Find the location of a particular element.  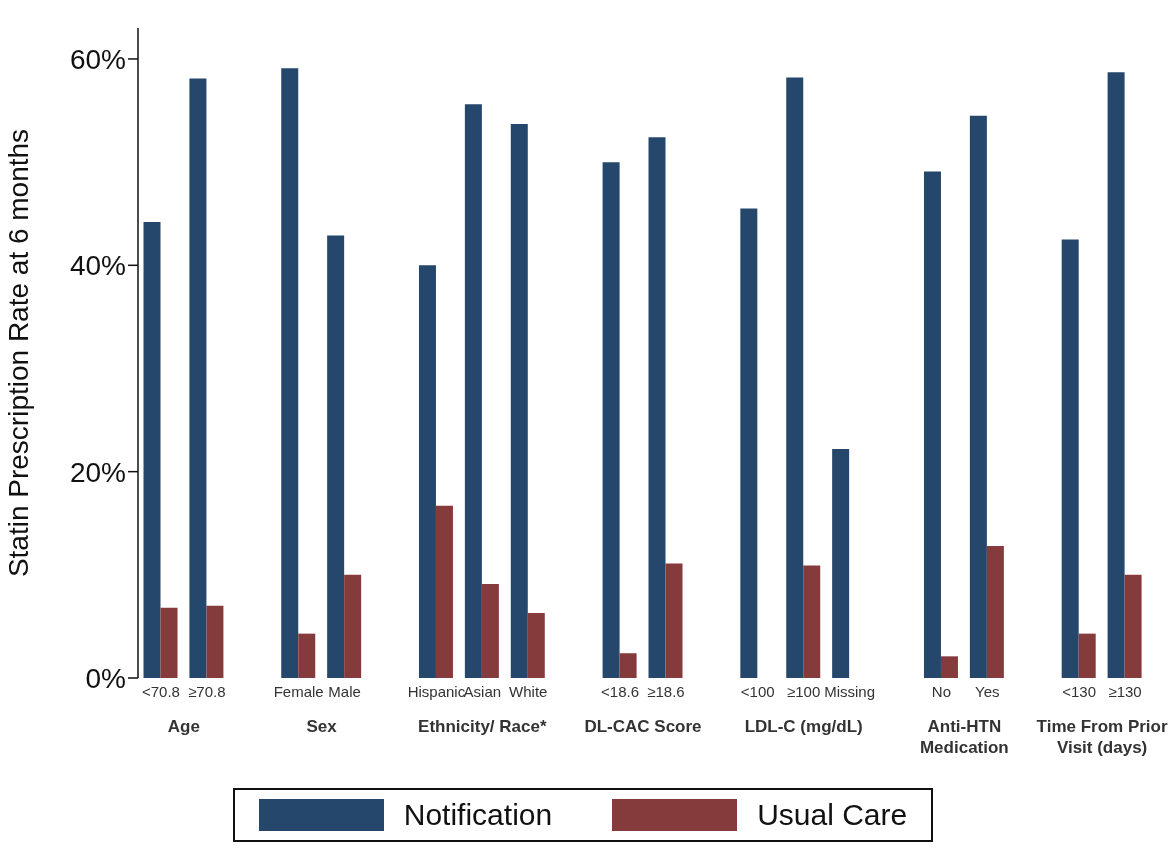

y-tick-label: 40% is located at coordinates (97, 266).